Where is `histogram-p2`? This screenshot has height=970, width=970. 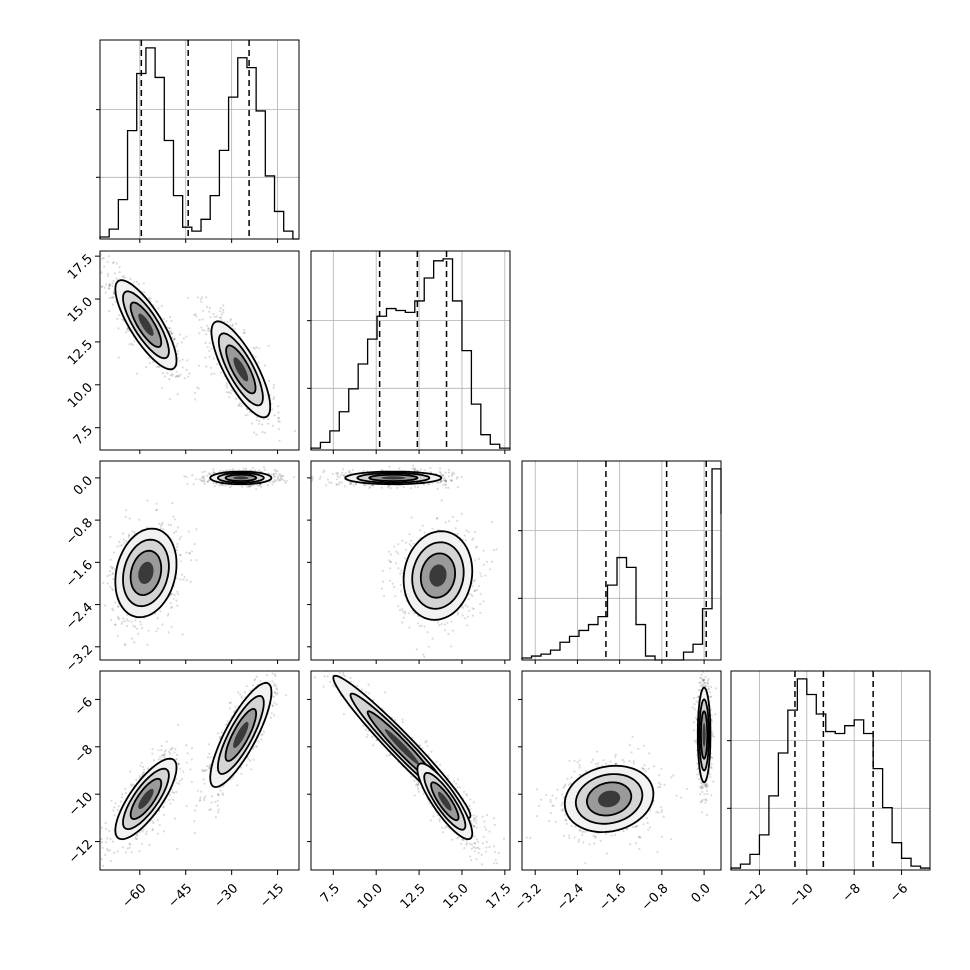
histogram-p2 is located at coordinates (621, 564).